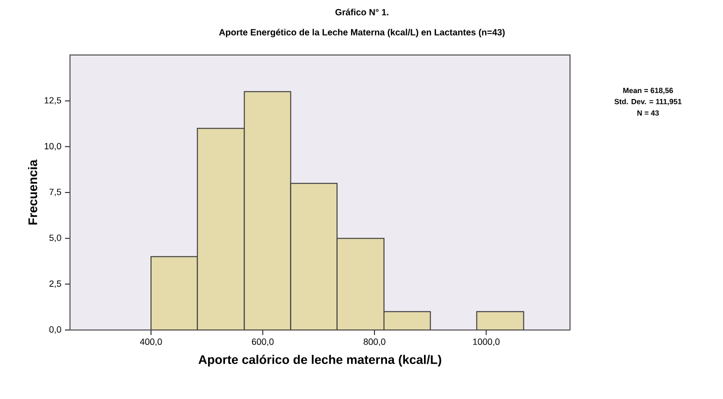 The image size is (723, 399). Describe the element at coordinates (55, 238) in the screenshot. I see `y-tick-label: 5,0` at that location.